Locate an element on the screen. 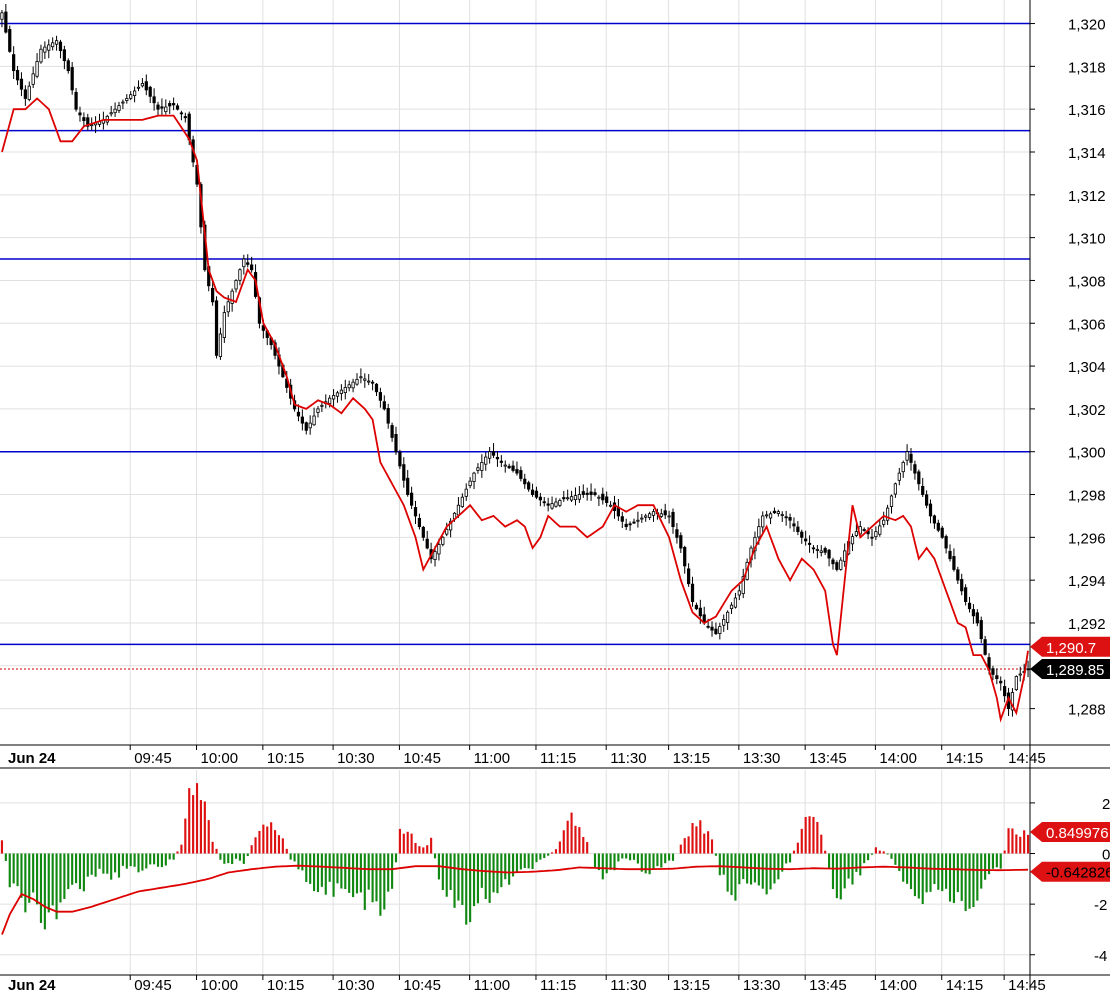  price-time-axis-label: Jun 24 is located at coordinates (32, 758).